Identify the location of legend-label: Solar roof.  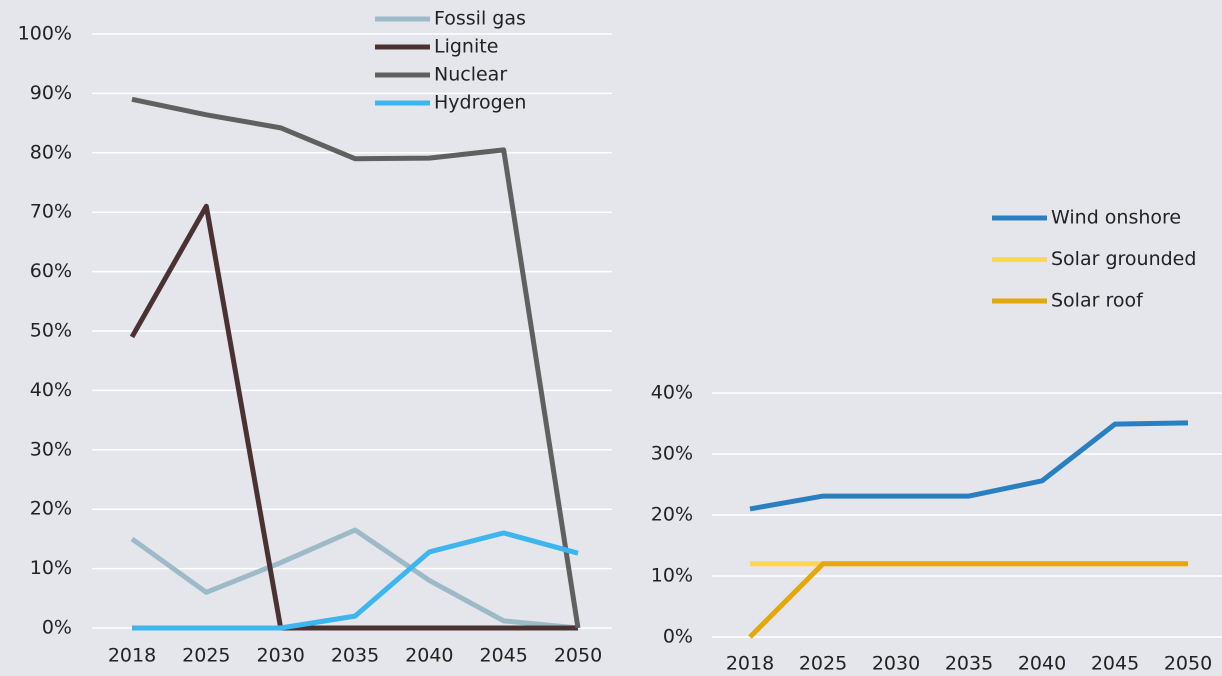
(1097, 301).